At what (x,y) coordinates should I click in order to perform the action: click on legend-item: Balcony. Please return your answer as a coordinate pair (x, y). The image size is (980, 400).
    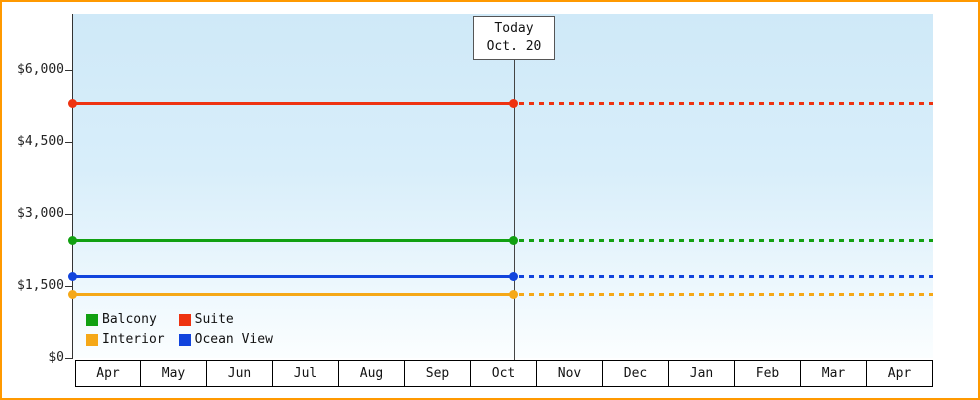
    Looking at the image, I should click on (125, 319).